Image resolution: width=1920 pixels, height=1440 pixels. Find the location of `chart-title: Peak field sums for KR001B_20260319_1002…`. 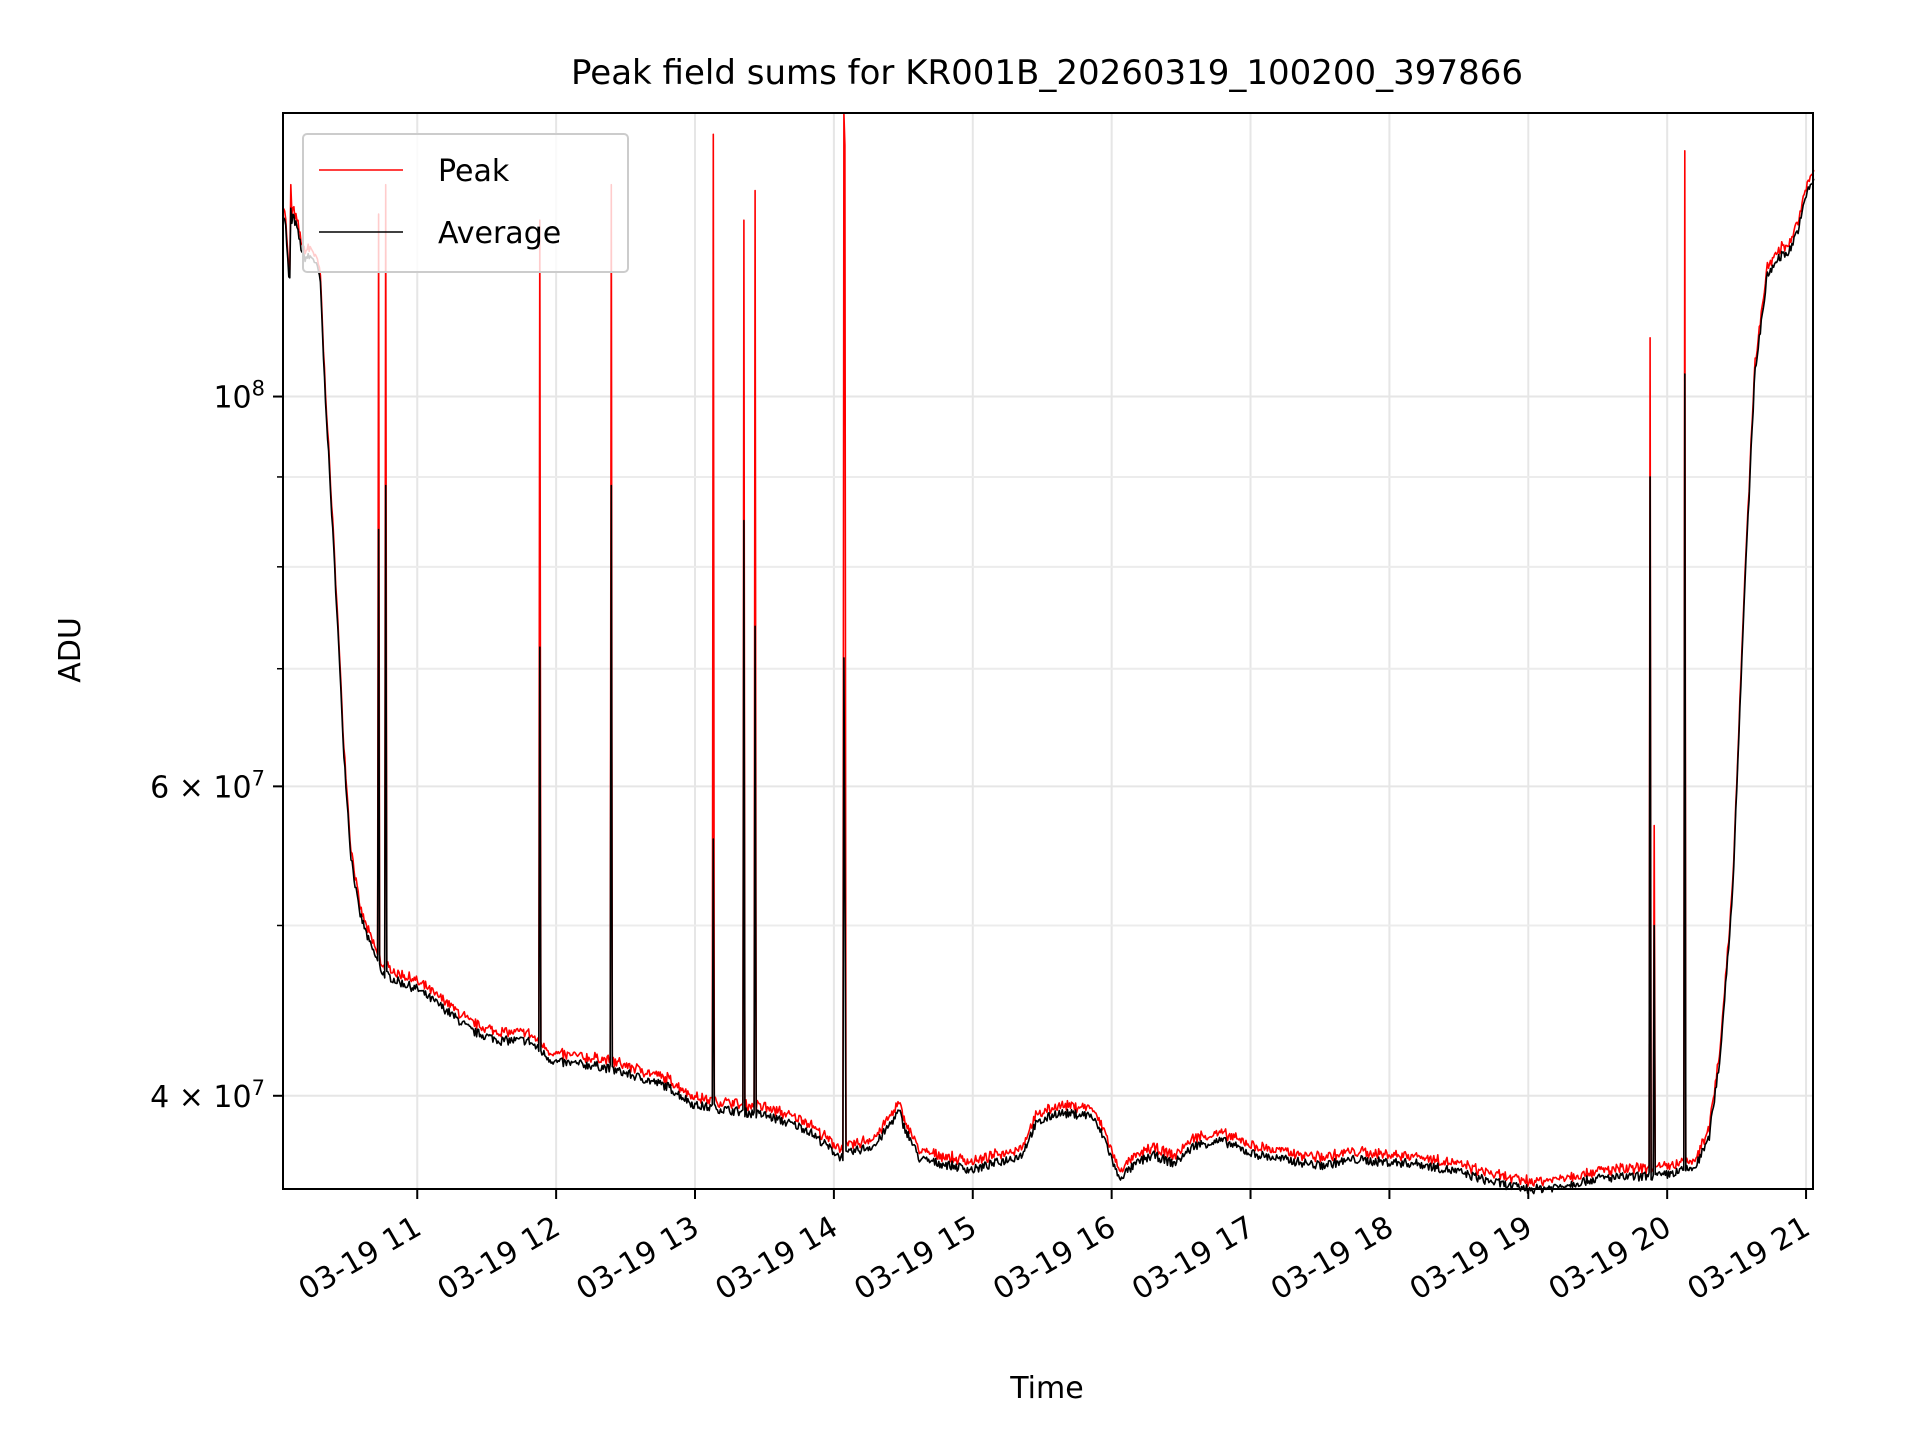

chart-title: Peak field sums for KR001B_20260319_1002… is located at coordinates (1047, 73).